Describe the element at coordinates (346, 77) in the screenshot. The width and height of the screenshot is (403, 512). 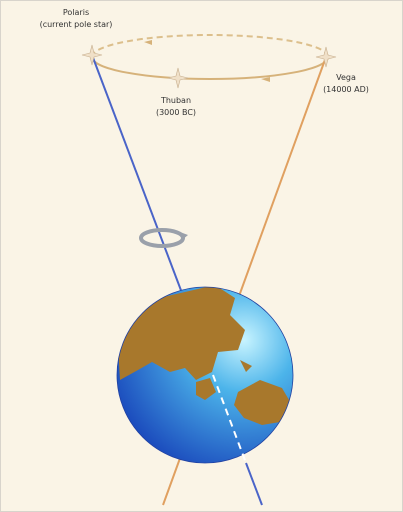
I see `star-name: Vega` at that location.